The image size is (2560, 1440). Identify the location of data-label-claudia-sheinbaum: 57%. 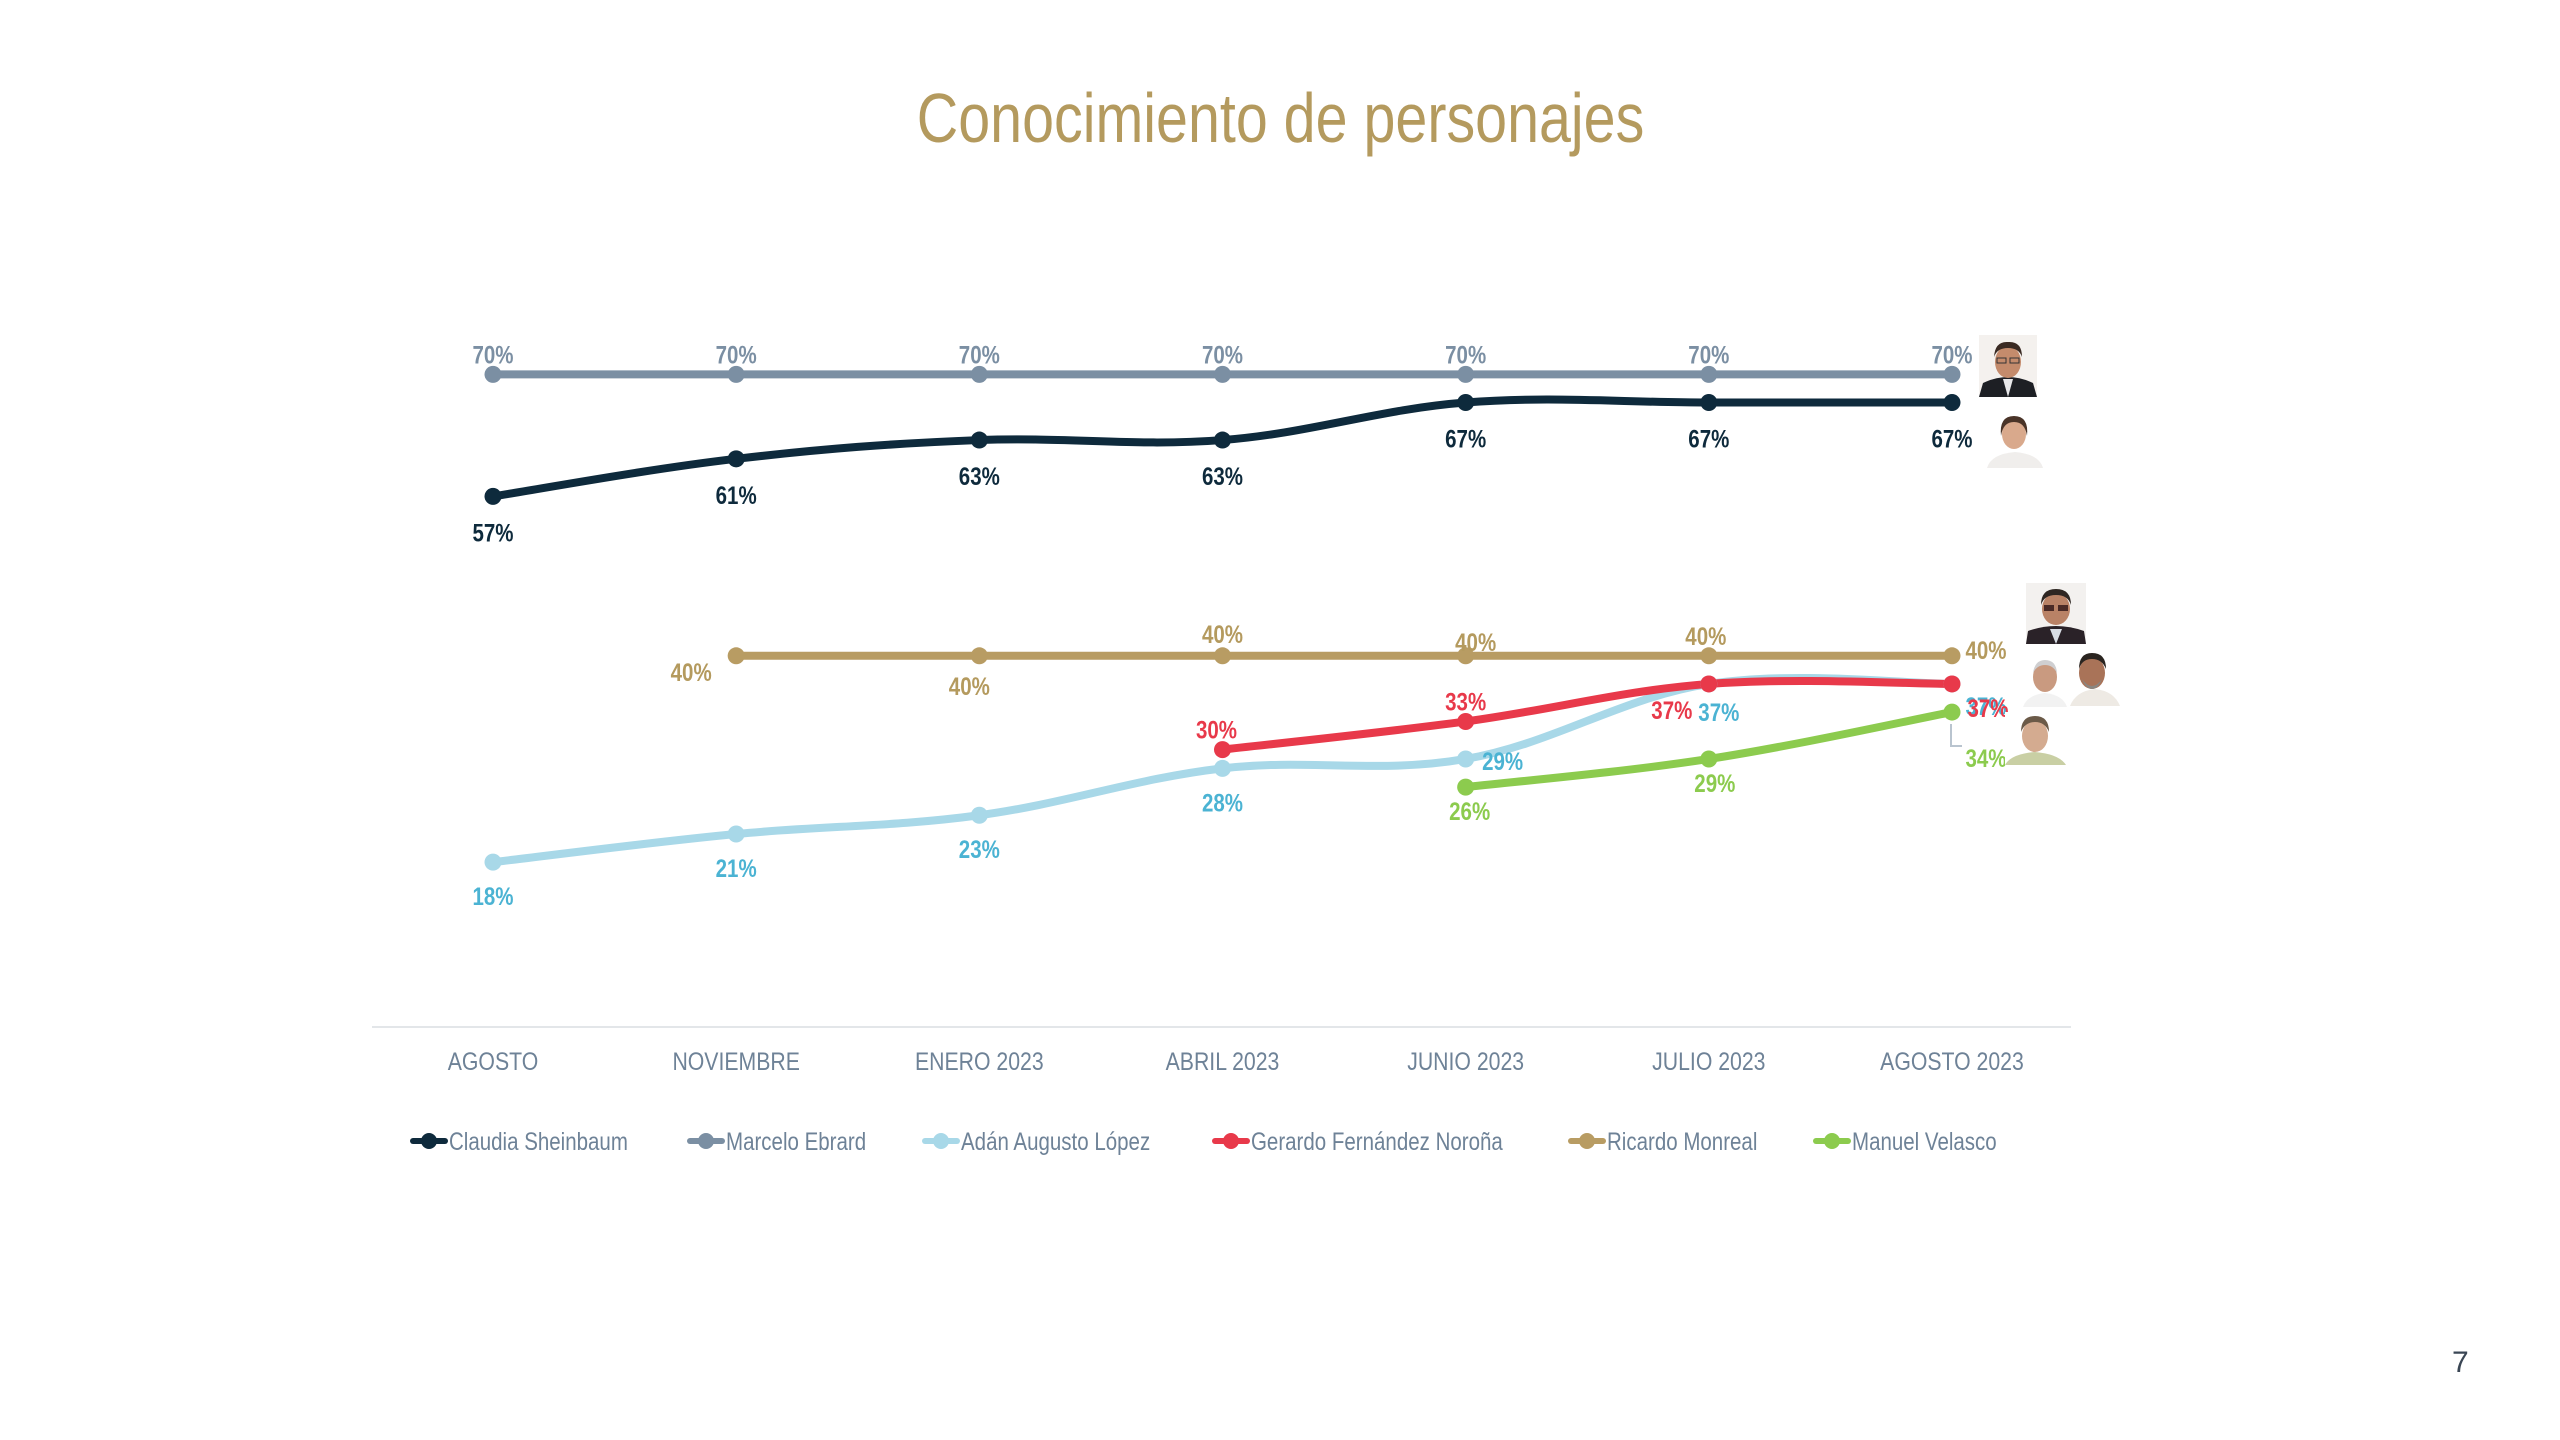
(492, 532).